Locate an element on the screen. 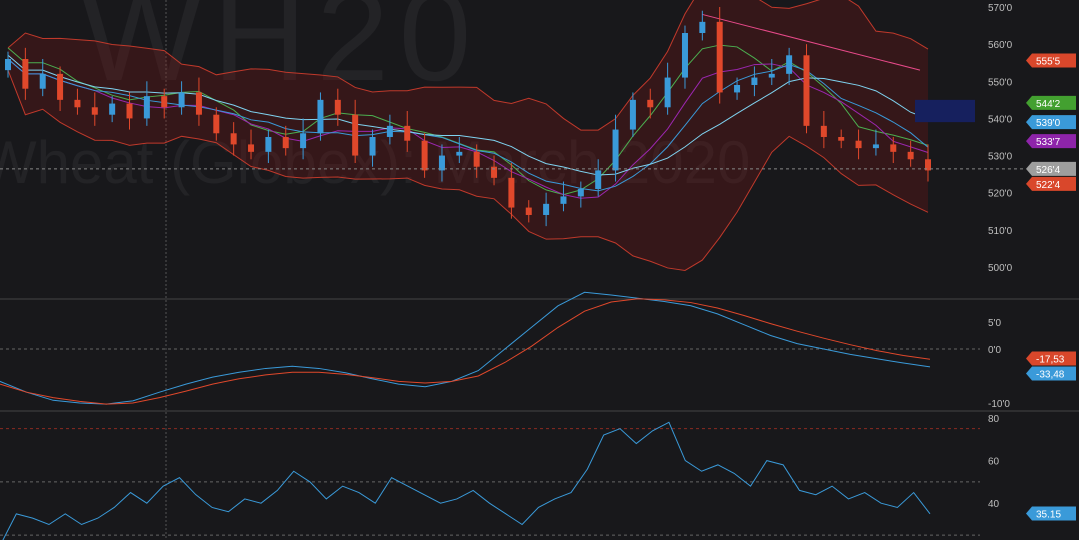  price-tick-label: 550'0 is located at coordinates (1000, 82).